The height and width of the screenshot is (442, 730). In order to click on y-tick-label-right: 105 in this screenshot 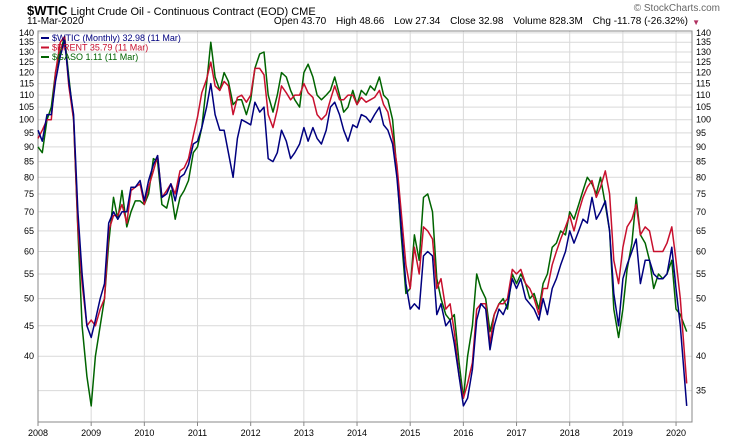, I will do `click(703, 107)`.